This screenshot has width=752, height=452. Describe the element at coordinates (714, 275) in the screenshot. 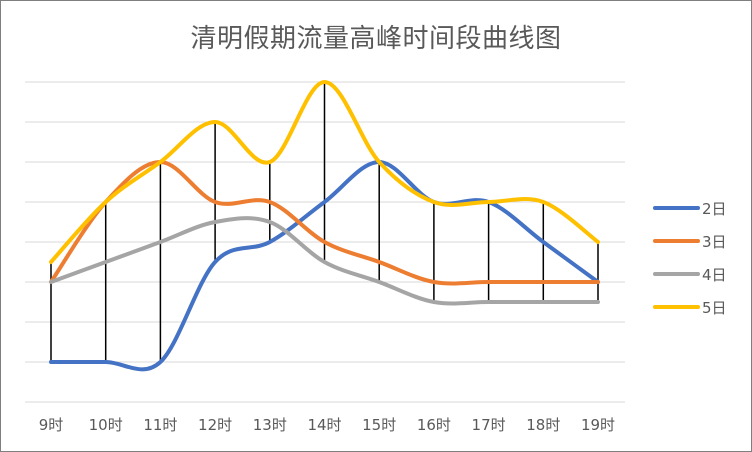

I see `legend-label: 4日` at that location.